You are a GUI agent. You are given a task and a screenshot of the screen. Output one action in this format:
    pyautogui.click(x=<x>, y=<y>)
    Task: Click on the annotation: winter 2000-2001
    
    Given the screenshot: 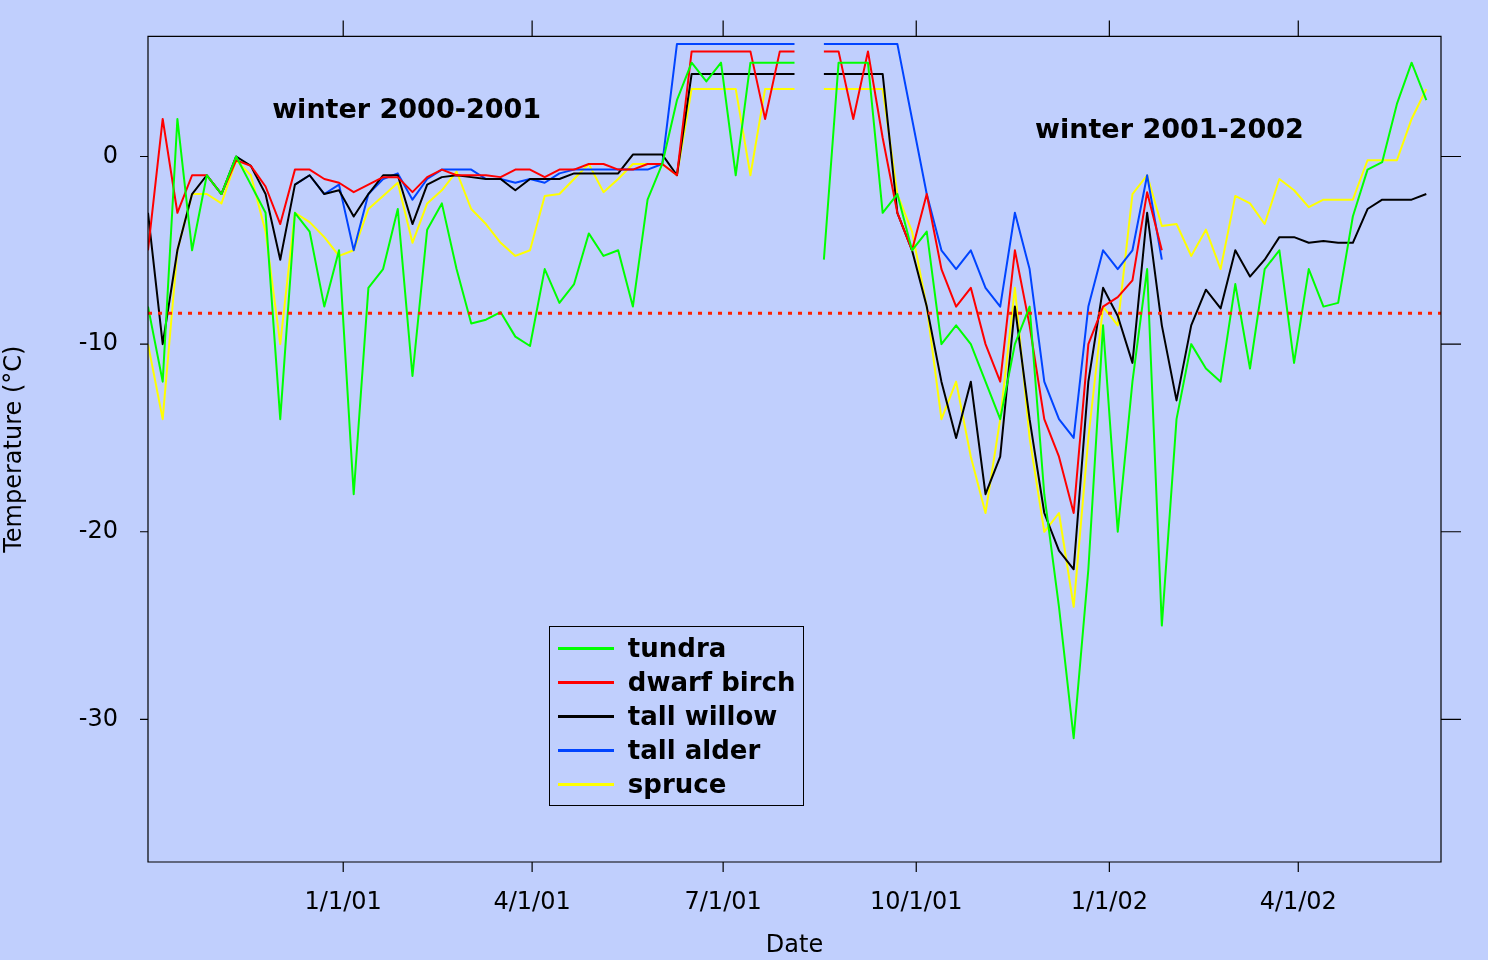 What is the action you would take?
    pyautogui.click(x=407, y=108)
    